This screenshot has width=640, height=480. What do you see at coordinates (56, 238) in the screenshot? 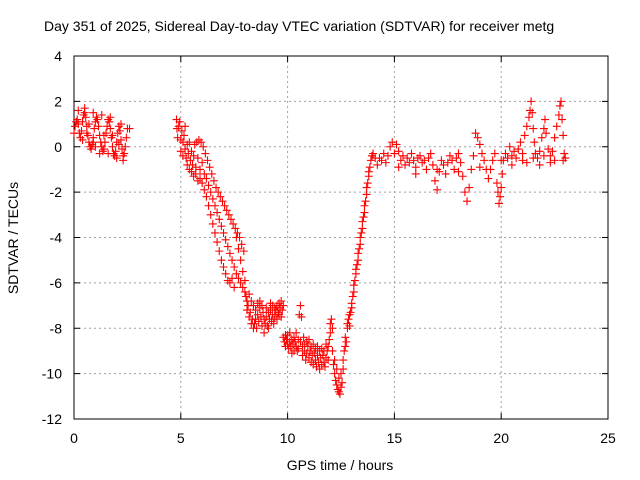
I see `y-tick-label: -4` at bounding box center [56, 238].